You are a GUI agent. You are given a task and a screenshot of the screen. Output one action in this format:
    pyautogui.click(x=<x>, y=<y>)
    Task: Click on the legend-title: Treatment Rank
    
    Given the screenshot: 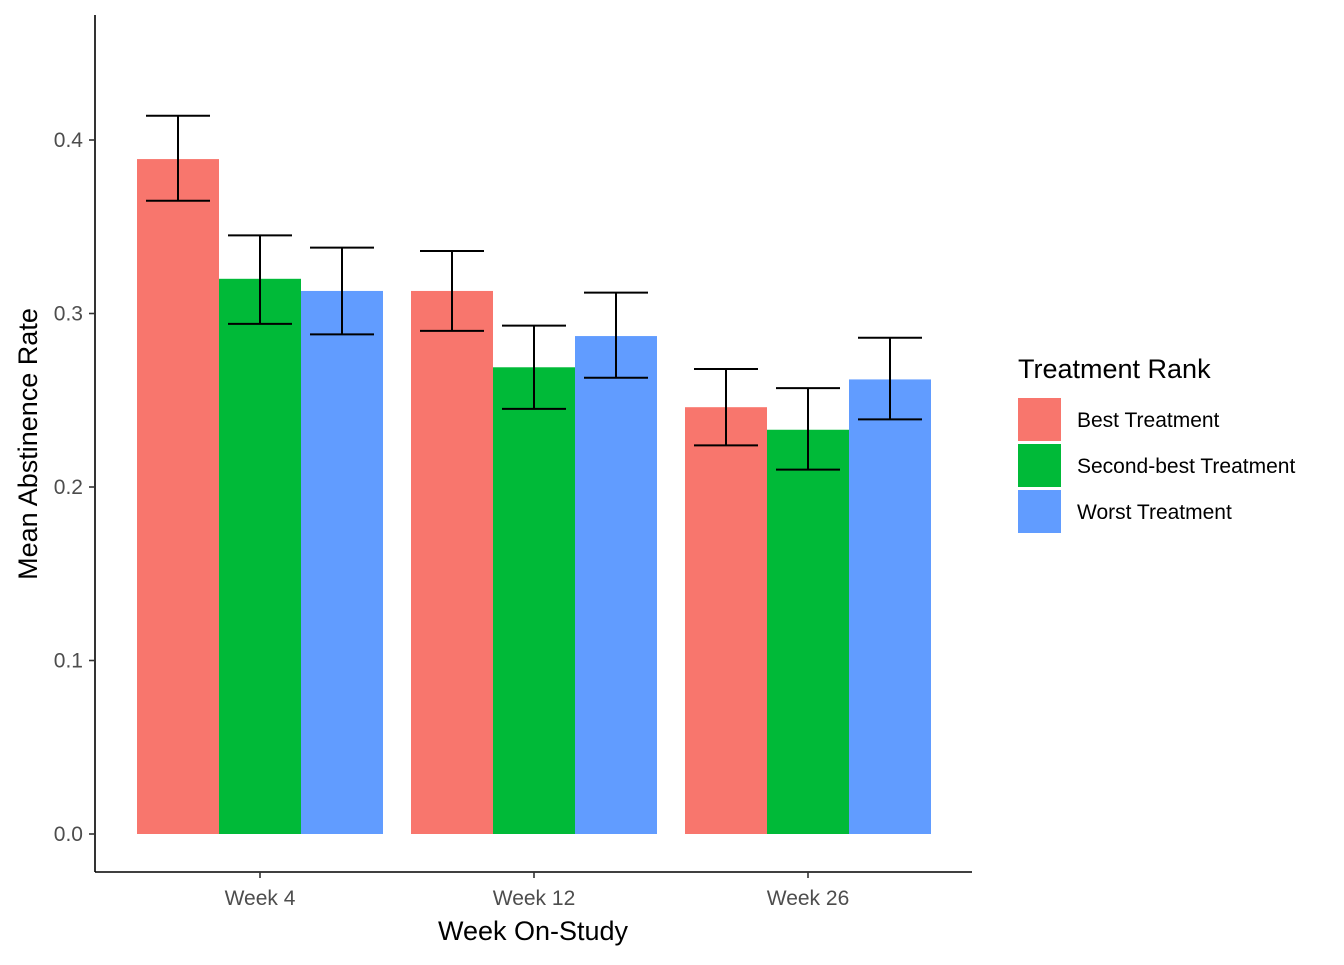 What is the action you would take?
    pyautogui.click(x=1114, y=369)
    